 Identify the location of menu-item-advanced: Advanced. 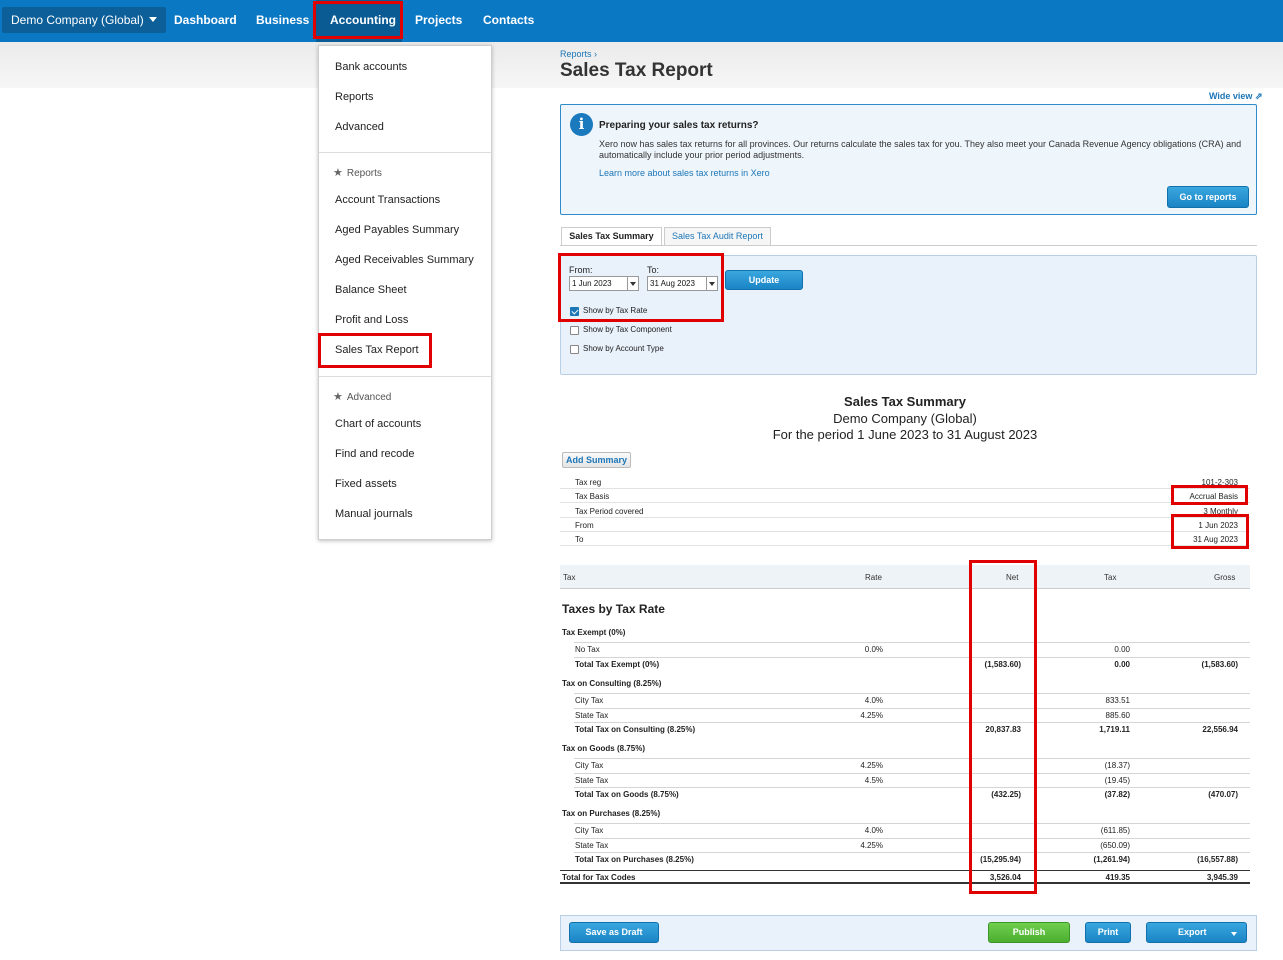
(359, 127).